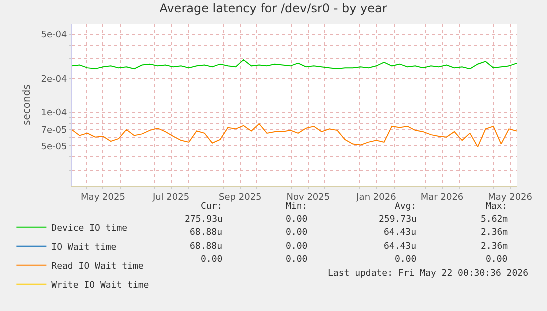  What do you see at coordinates (494, 220) in the screenshot?
I see `text: 5.62m` at bounding box center [494, 220].